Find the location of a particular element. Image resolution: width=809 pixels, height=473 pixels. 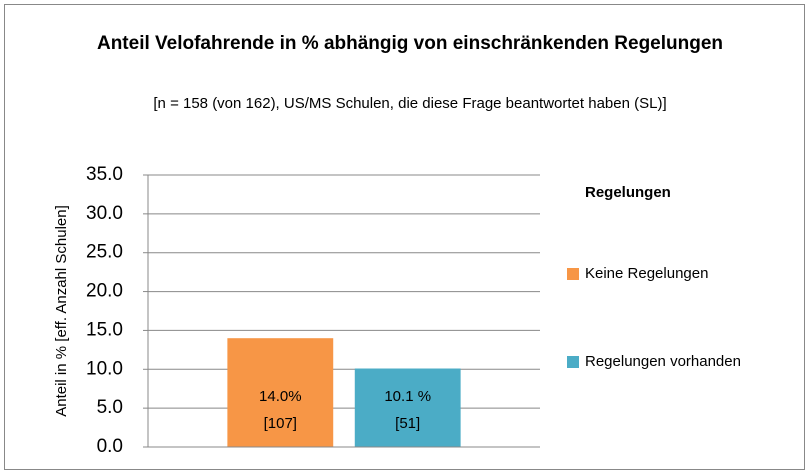

y-tick-label: 10.0 is located at coordinates (104, 368).